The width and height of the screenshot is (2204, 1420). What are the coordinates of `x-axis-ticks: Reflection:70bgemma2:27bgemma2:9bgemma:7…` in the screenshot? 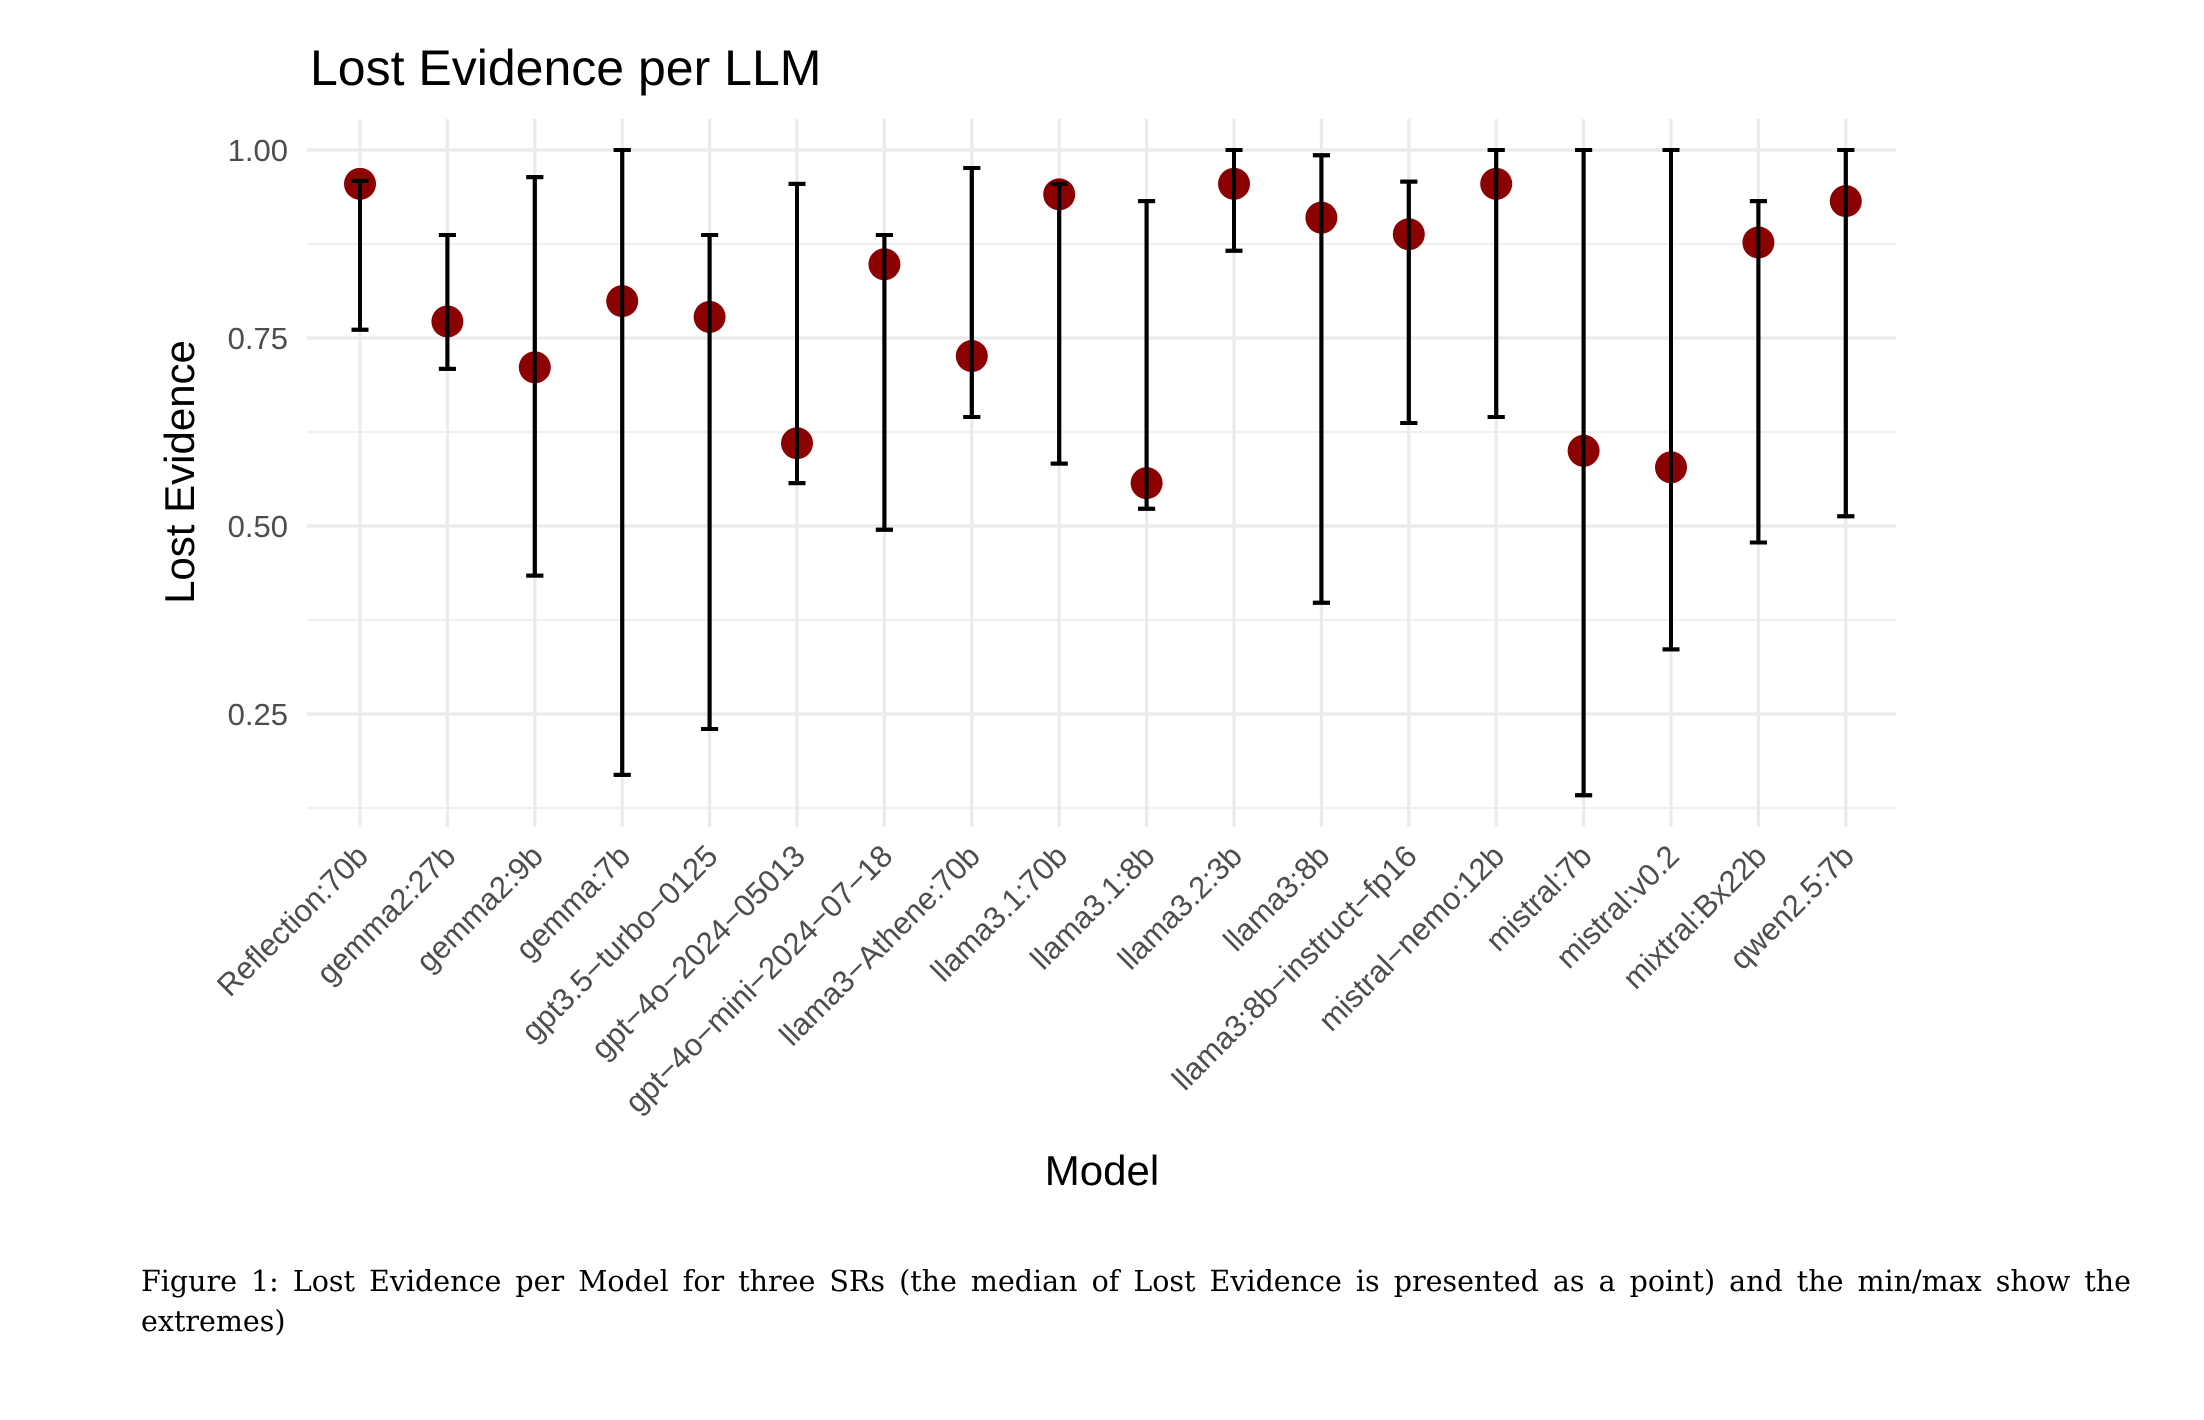 It's located at (1035, 978).